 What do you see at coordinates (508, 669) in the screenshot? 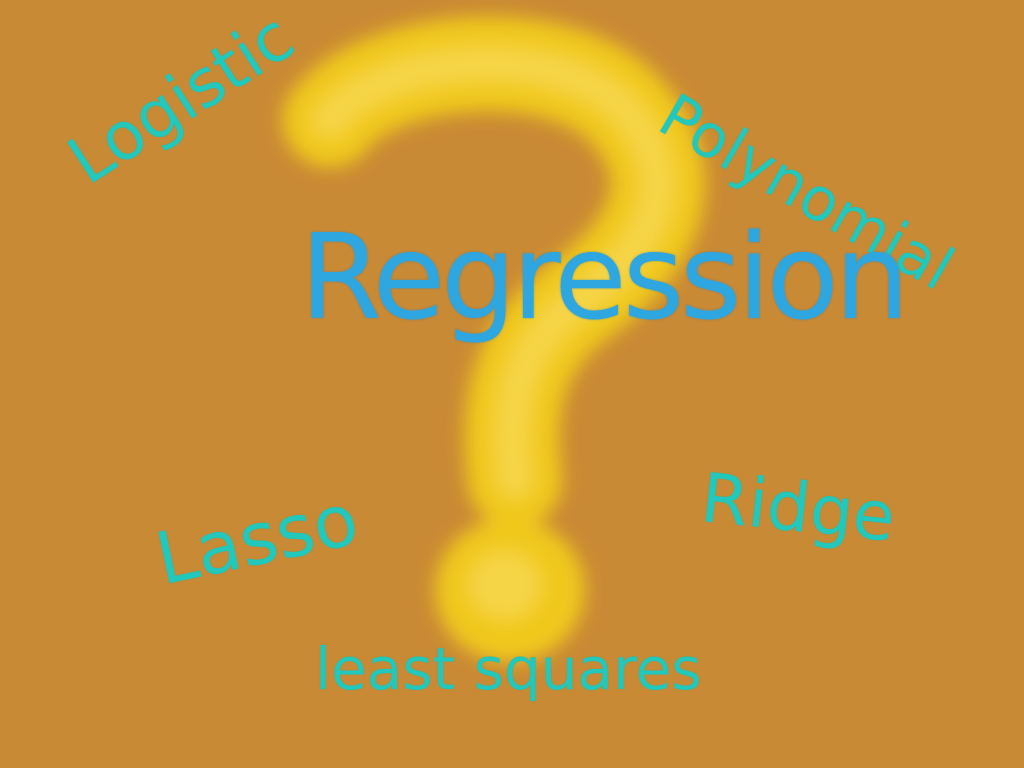
I see `term-least-squares: least squares` at bounding box center [508, 669].